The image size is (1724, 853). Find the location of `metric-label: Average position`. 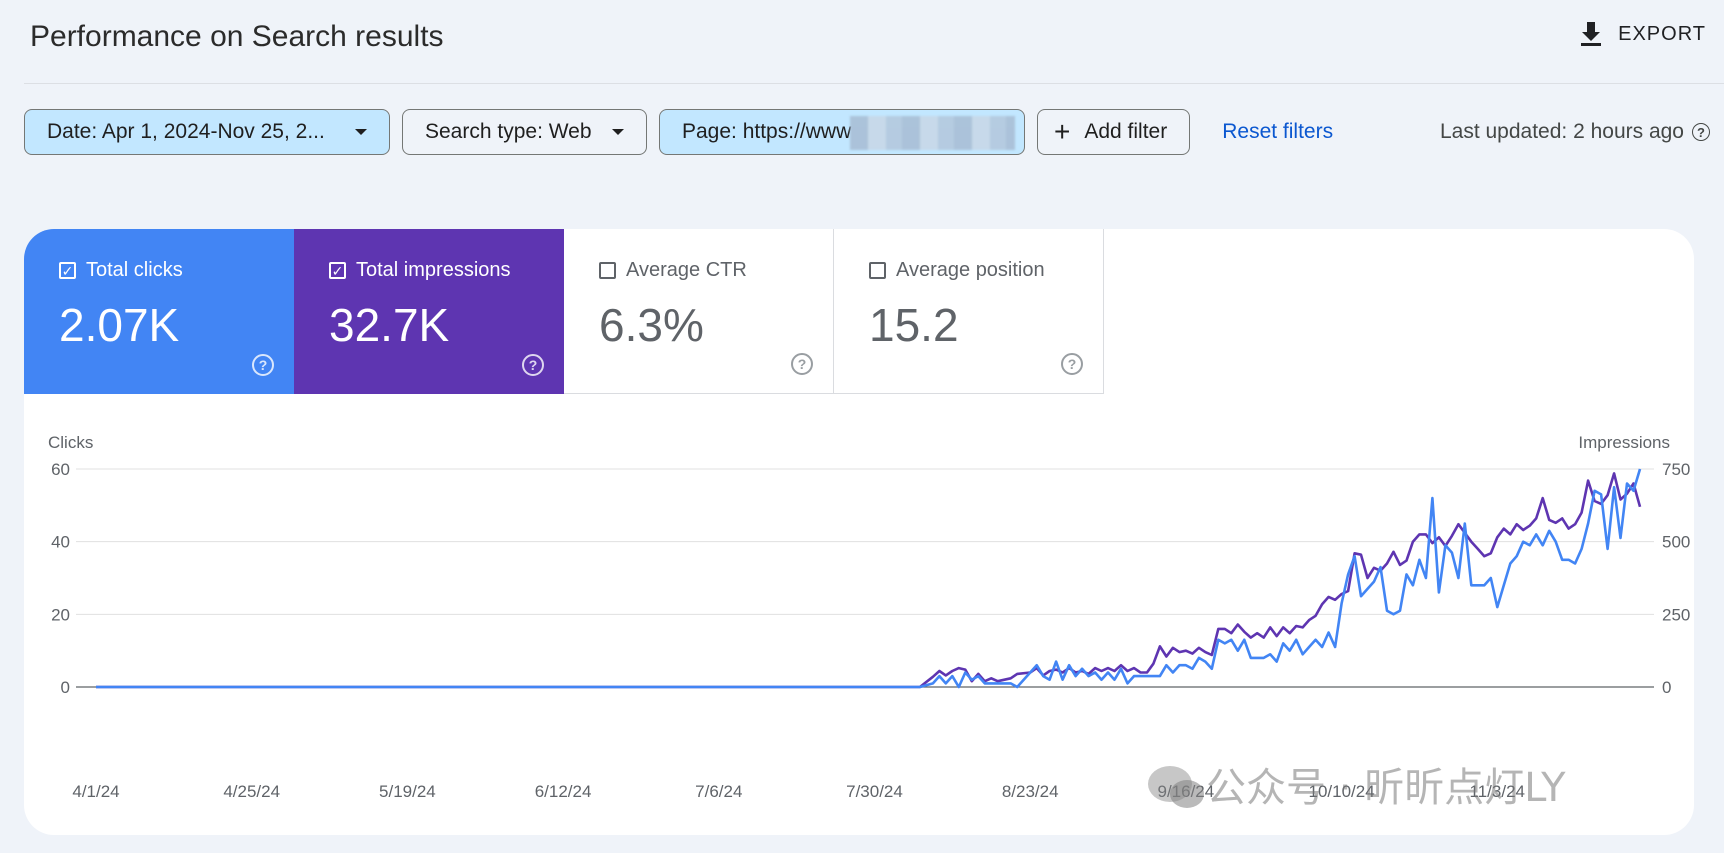

metric-label: Average position is located at coordinates (970, 270).